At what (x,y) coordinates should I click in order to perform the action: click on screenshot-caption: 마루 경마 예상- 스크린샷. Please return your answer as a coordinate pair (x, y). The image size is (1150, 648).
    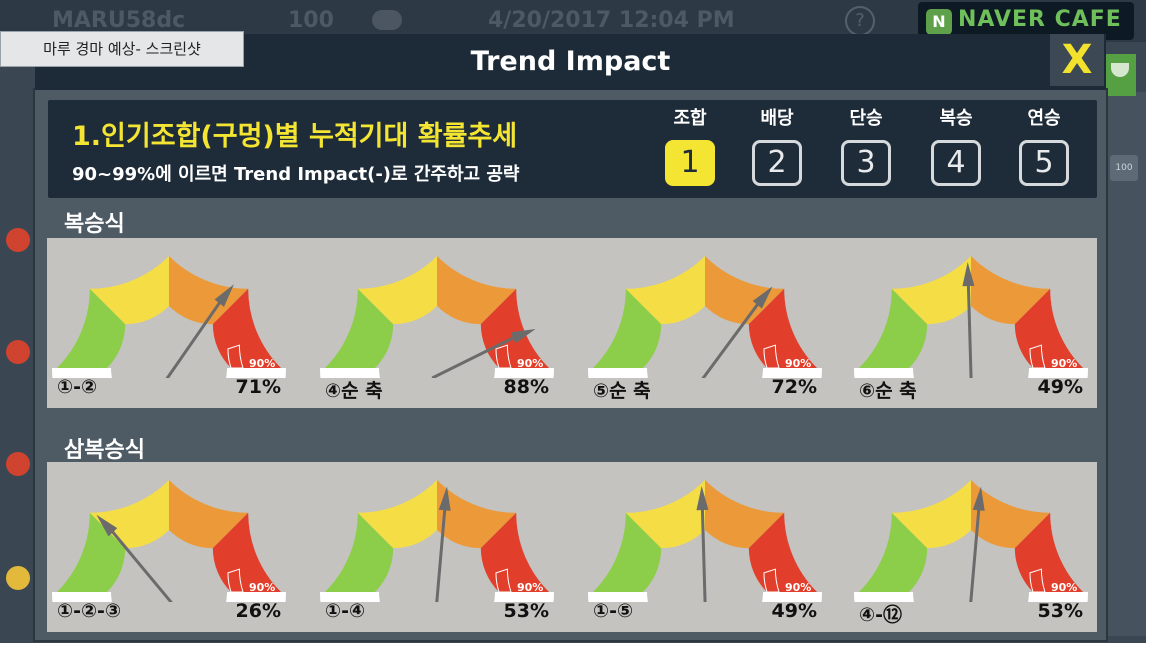
    Looking at the image, I should click on (122, 49).